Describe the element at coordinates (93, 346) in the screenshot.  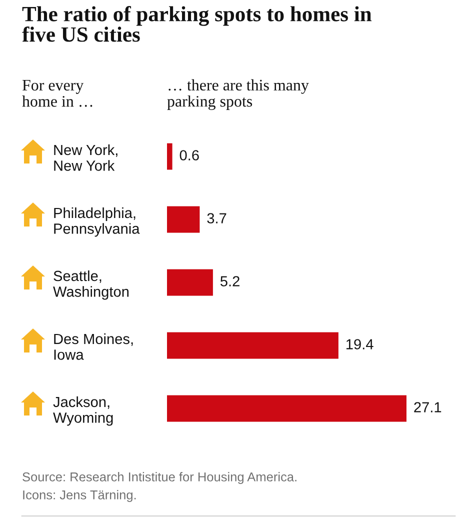
I see `y-tick-label: Des Moines, Iowa` at that location.